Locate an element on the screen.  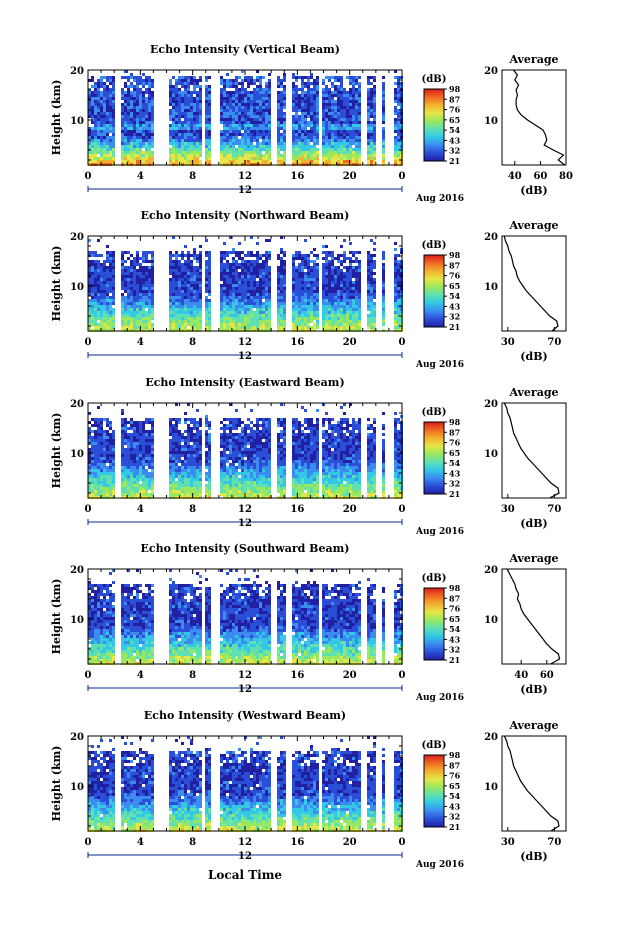
colorbar-tick-label: 87 is located at coordinates (454, 265).